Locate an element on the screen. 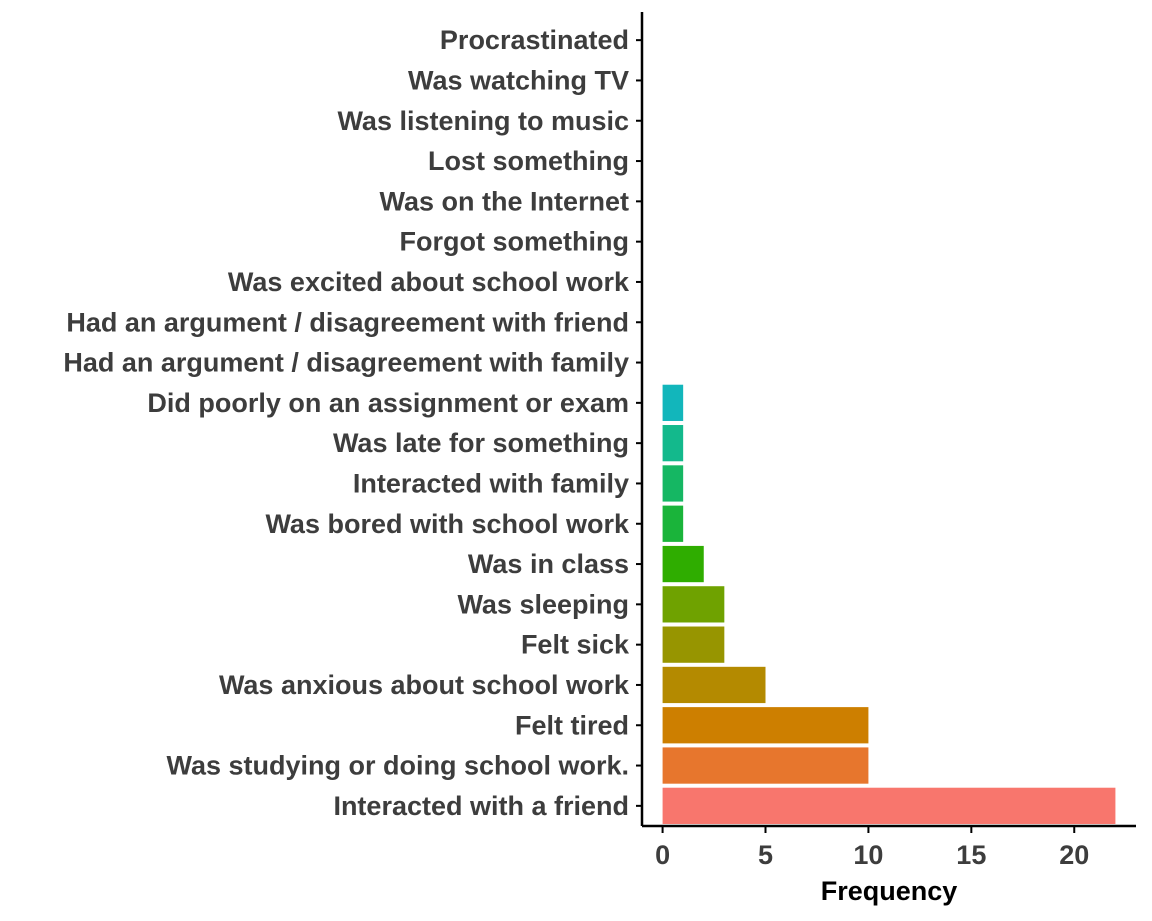  category-label-4: Felt sick is located at coordinates (575, 645).